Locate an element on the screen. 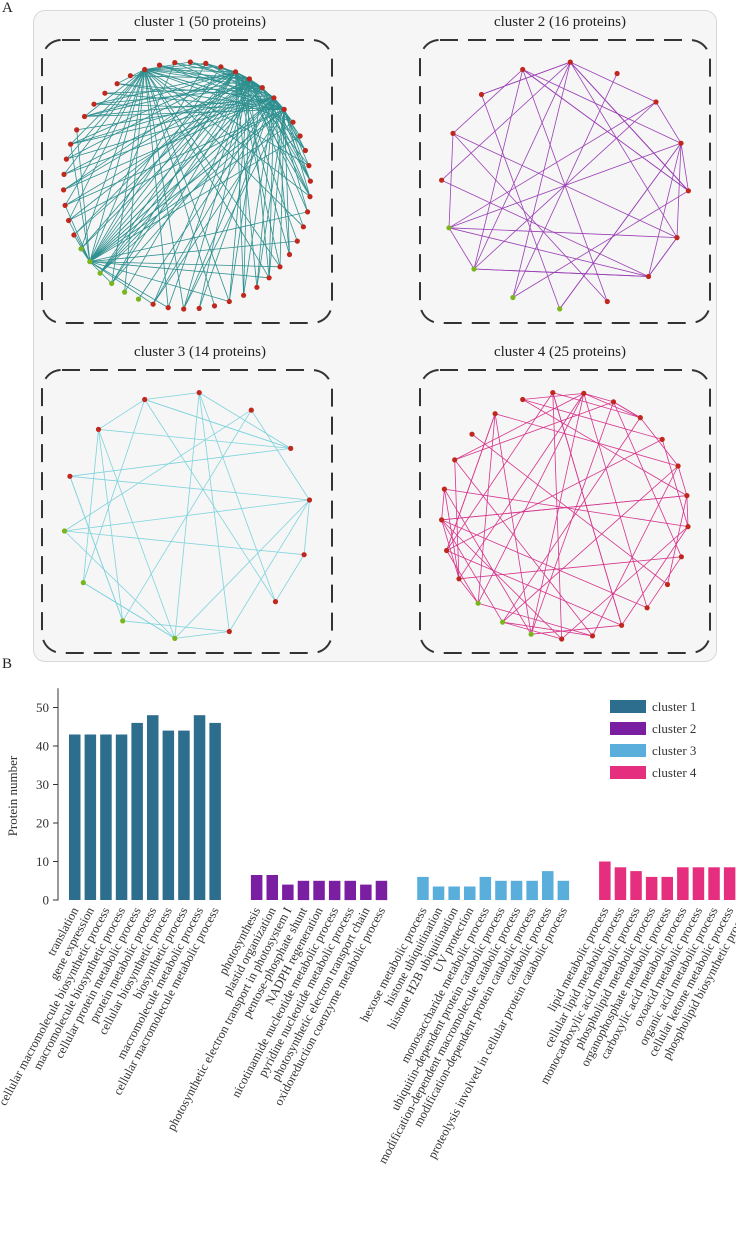 This screenshot has height=1241, width=736. cluster-1-network-title: cluster 1 (50 proteins) is located at coordinates (200, 22).